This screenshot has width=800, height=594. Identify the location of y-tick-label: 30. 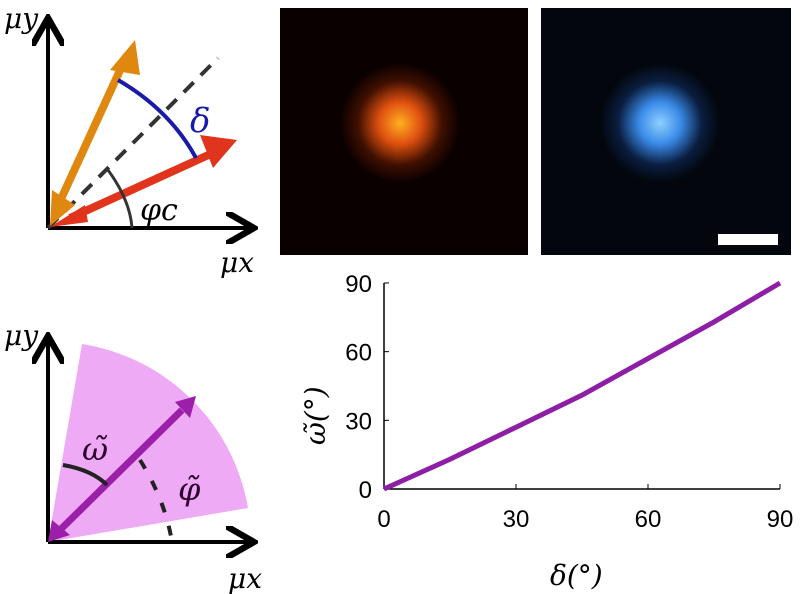
(358, 421).